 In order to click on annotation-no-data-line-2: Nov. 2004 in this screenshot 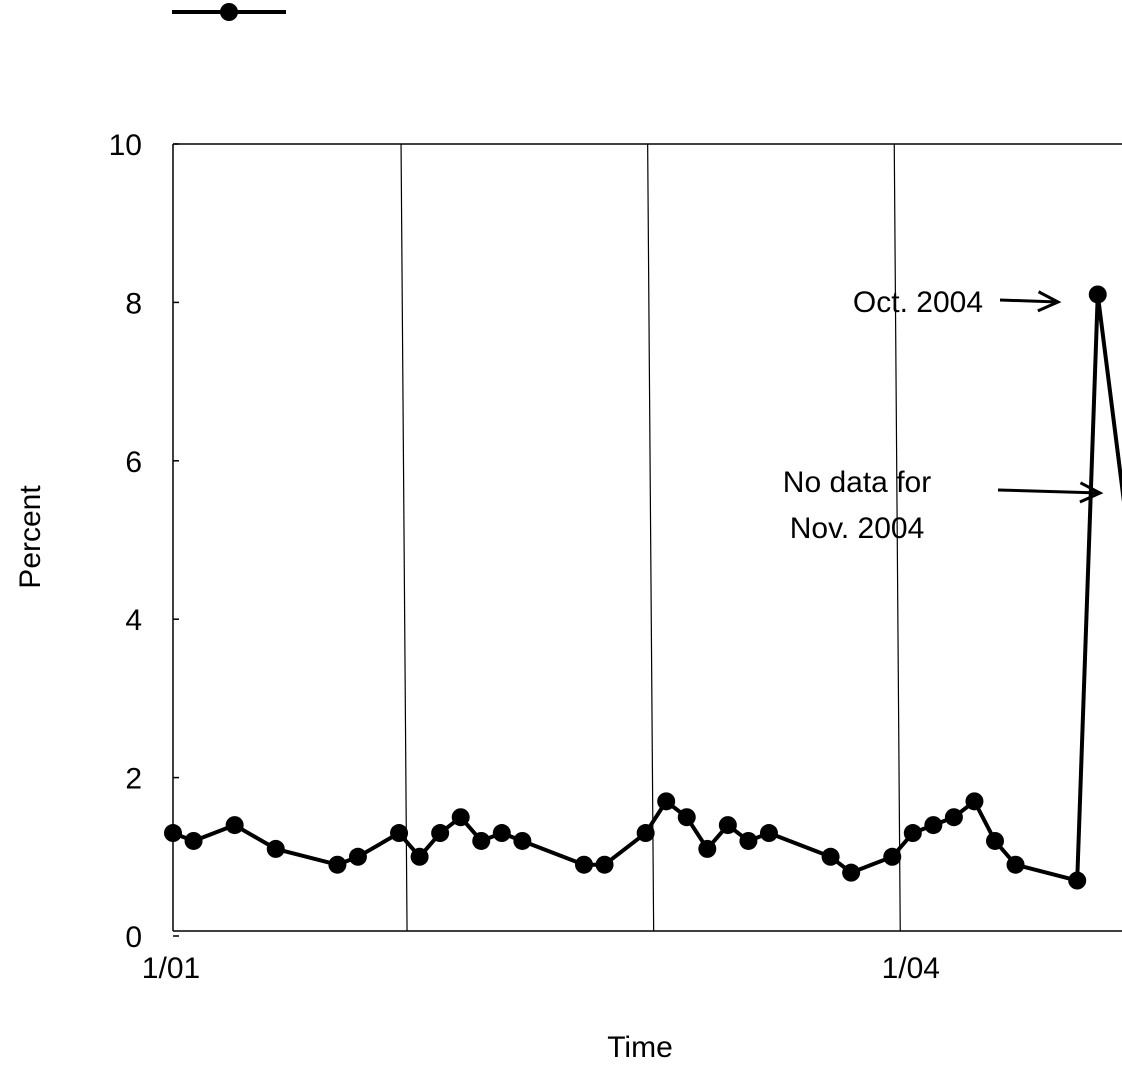, I will do `click(857, 528)`.